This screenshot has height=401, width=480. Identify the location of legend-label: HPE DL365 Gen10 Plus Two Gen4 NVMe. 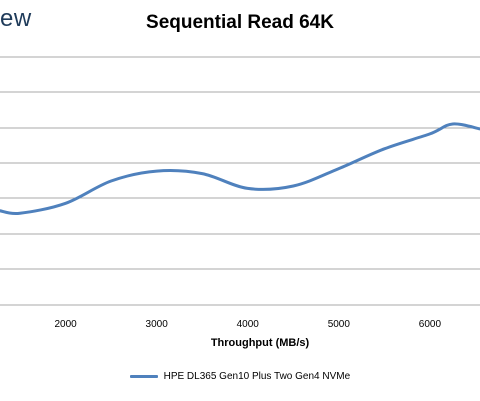
(257, 376).